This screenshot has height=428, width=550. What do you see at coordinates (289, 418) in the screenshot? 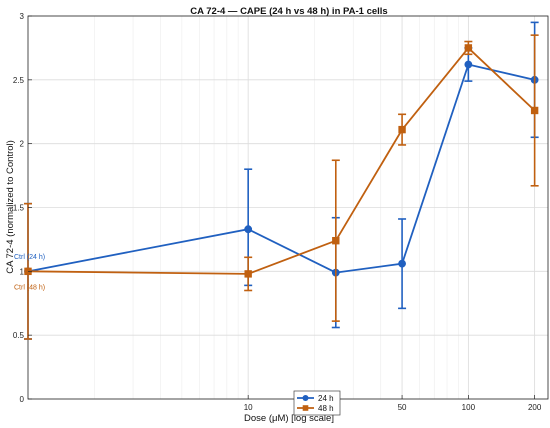
I see `x-axis-title: Dose (μM) [log scale]` at bounding box center [289, 418].